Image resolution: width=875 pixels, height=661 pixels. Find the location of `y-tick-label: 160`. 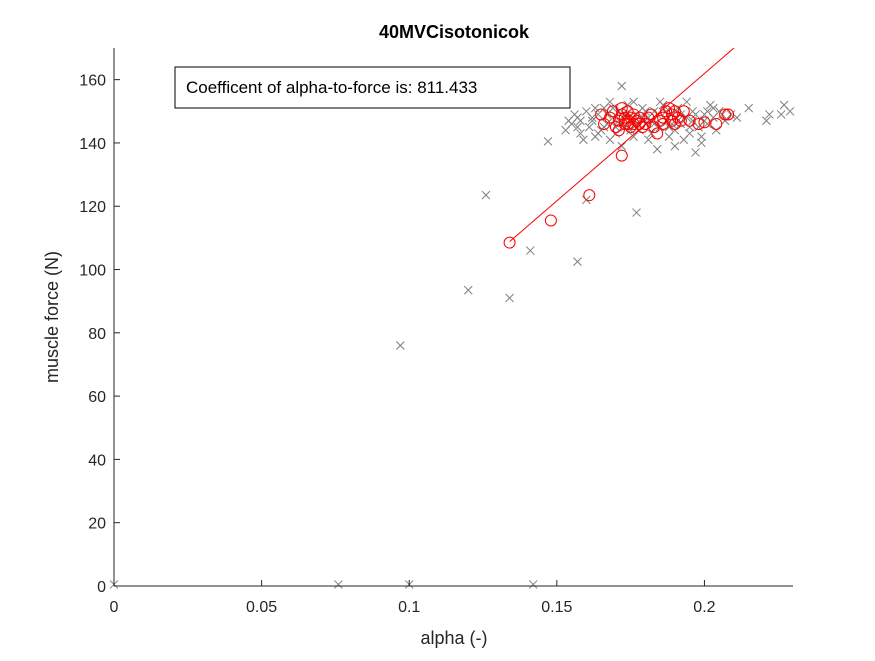

y-tick-label: 160 is located at coordinates (92, 81).